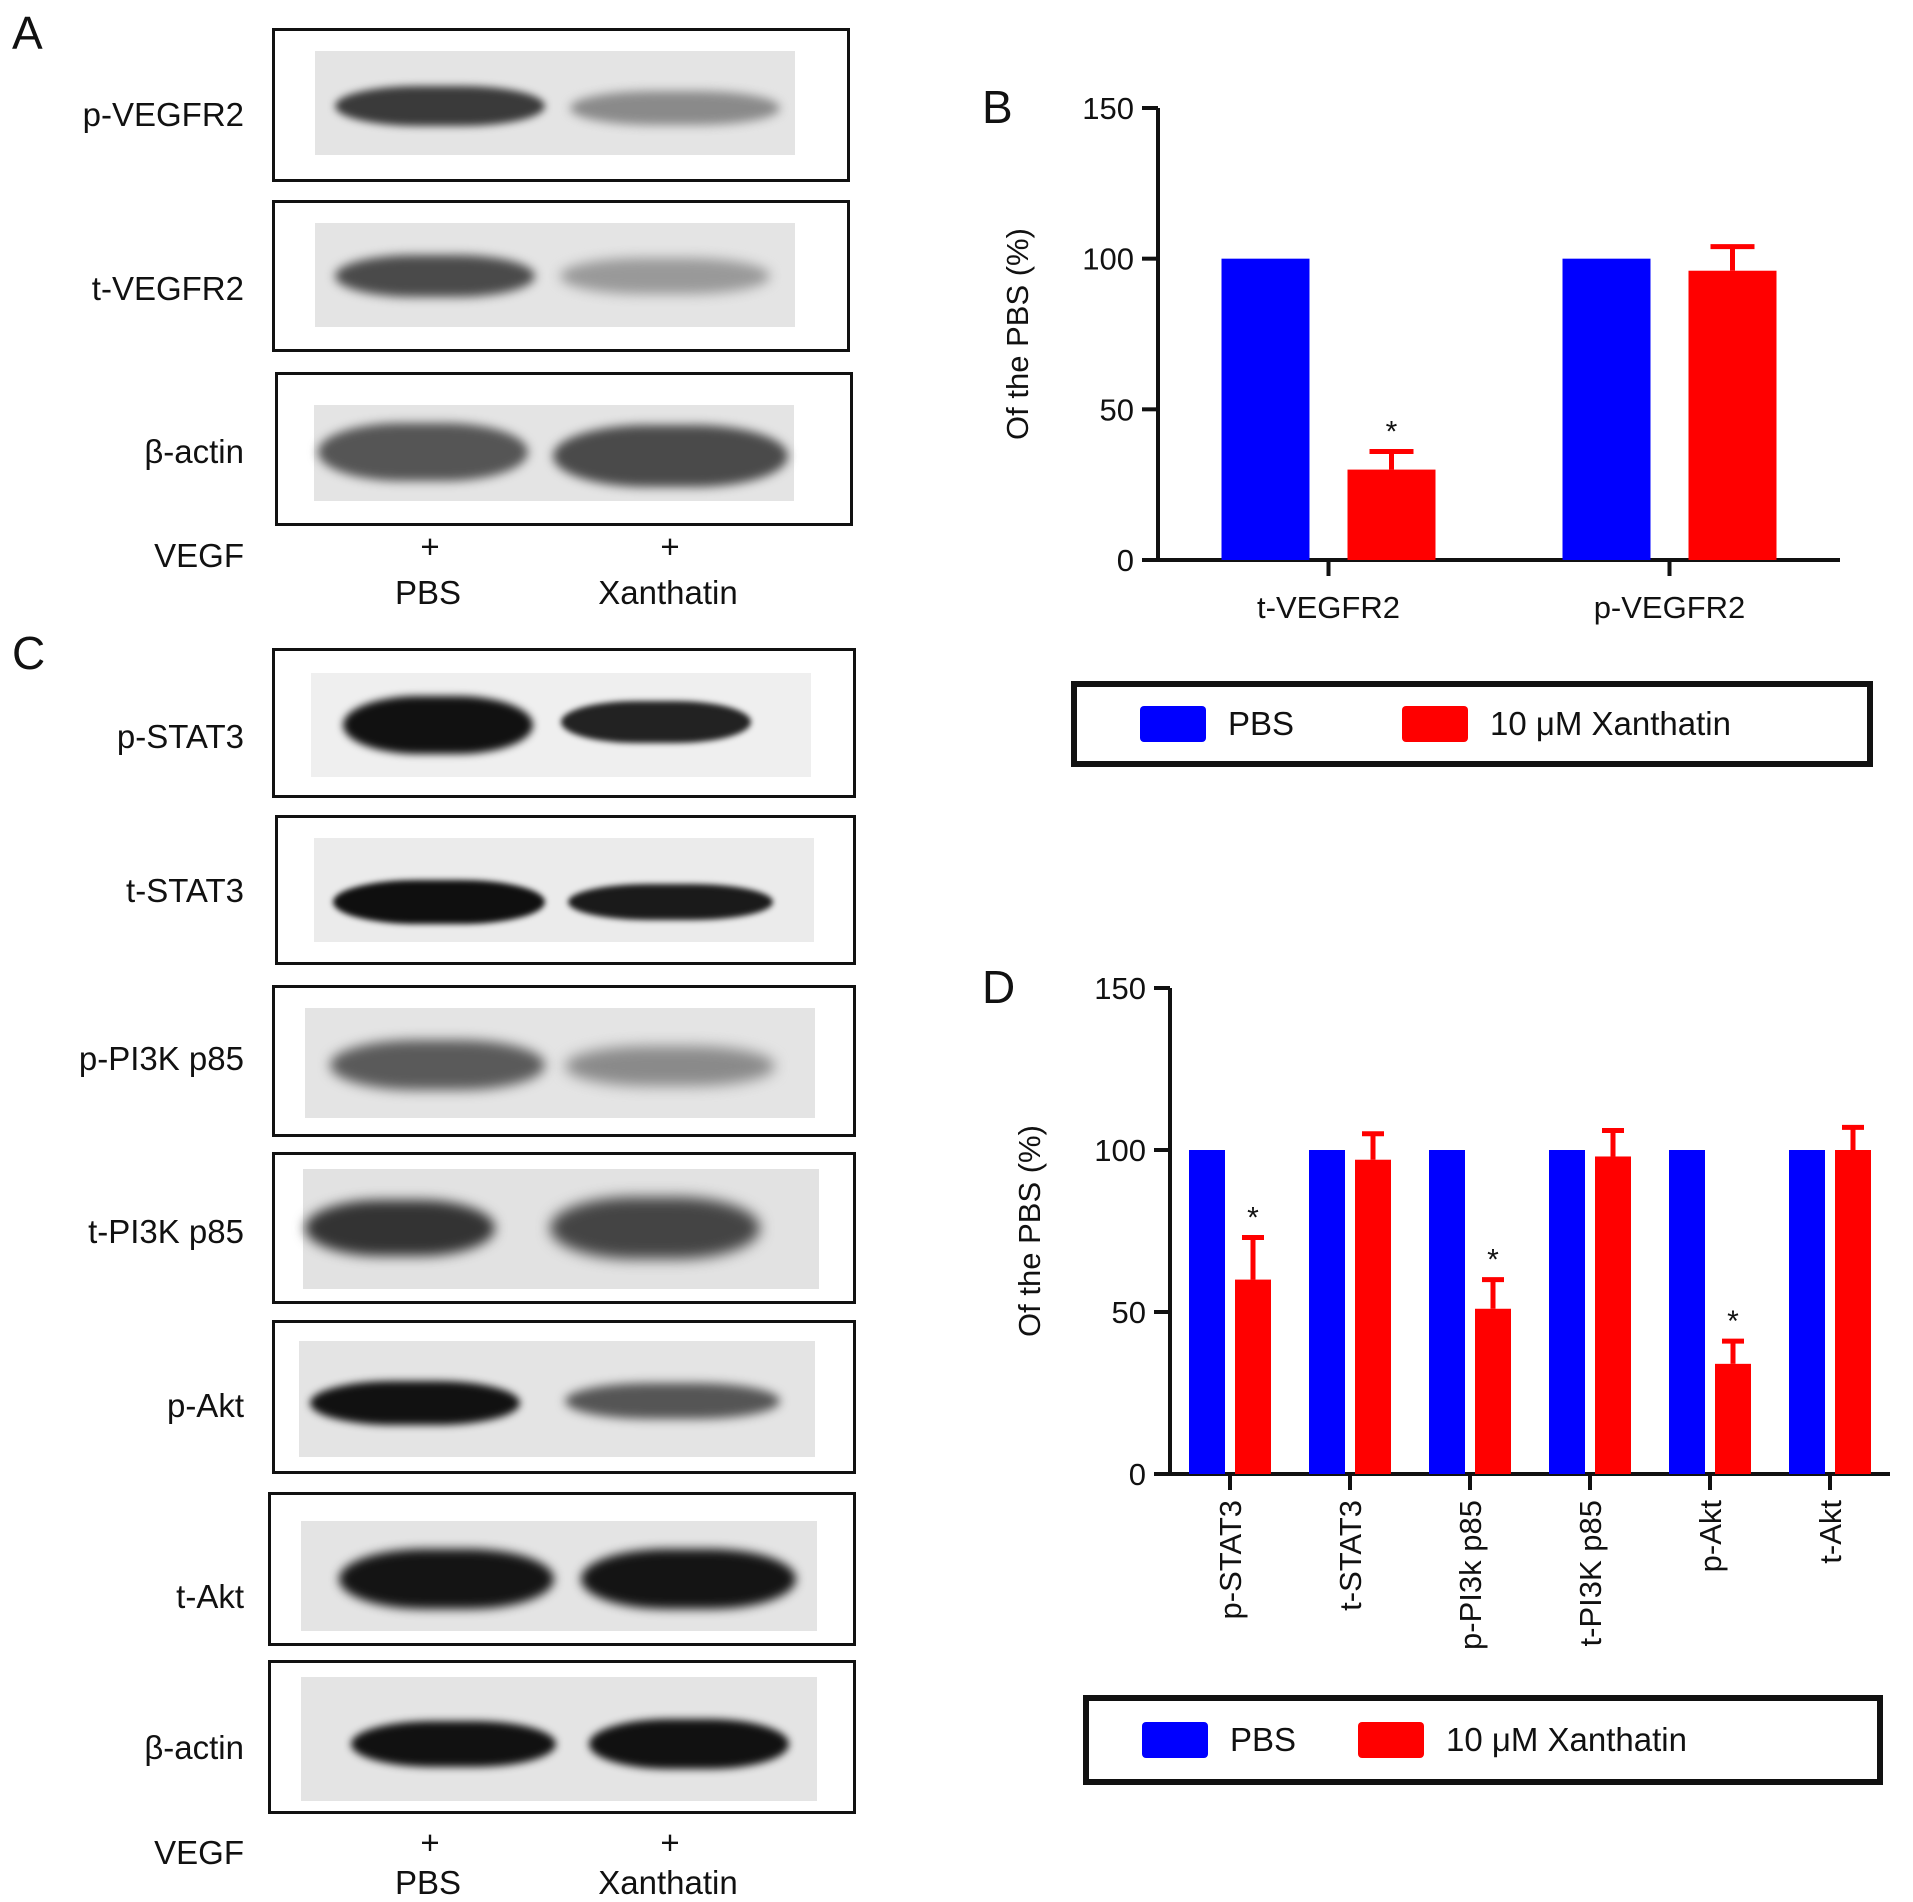 Image resolution: width=1913 pixels, height=1902 pixels. What do you see at coordinates (1590, 1573) in the screenshot?
I see `x-tick-label: t-PI3K p85` at bounding box center [1590, 1573].